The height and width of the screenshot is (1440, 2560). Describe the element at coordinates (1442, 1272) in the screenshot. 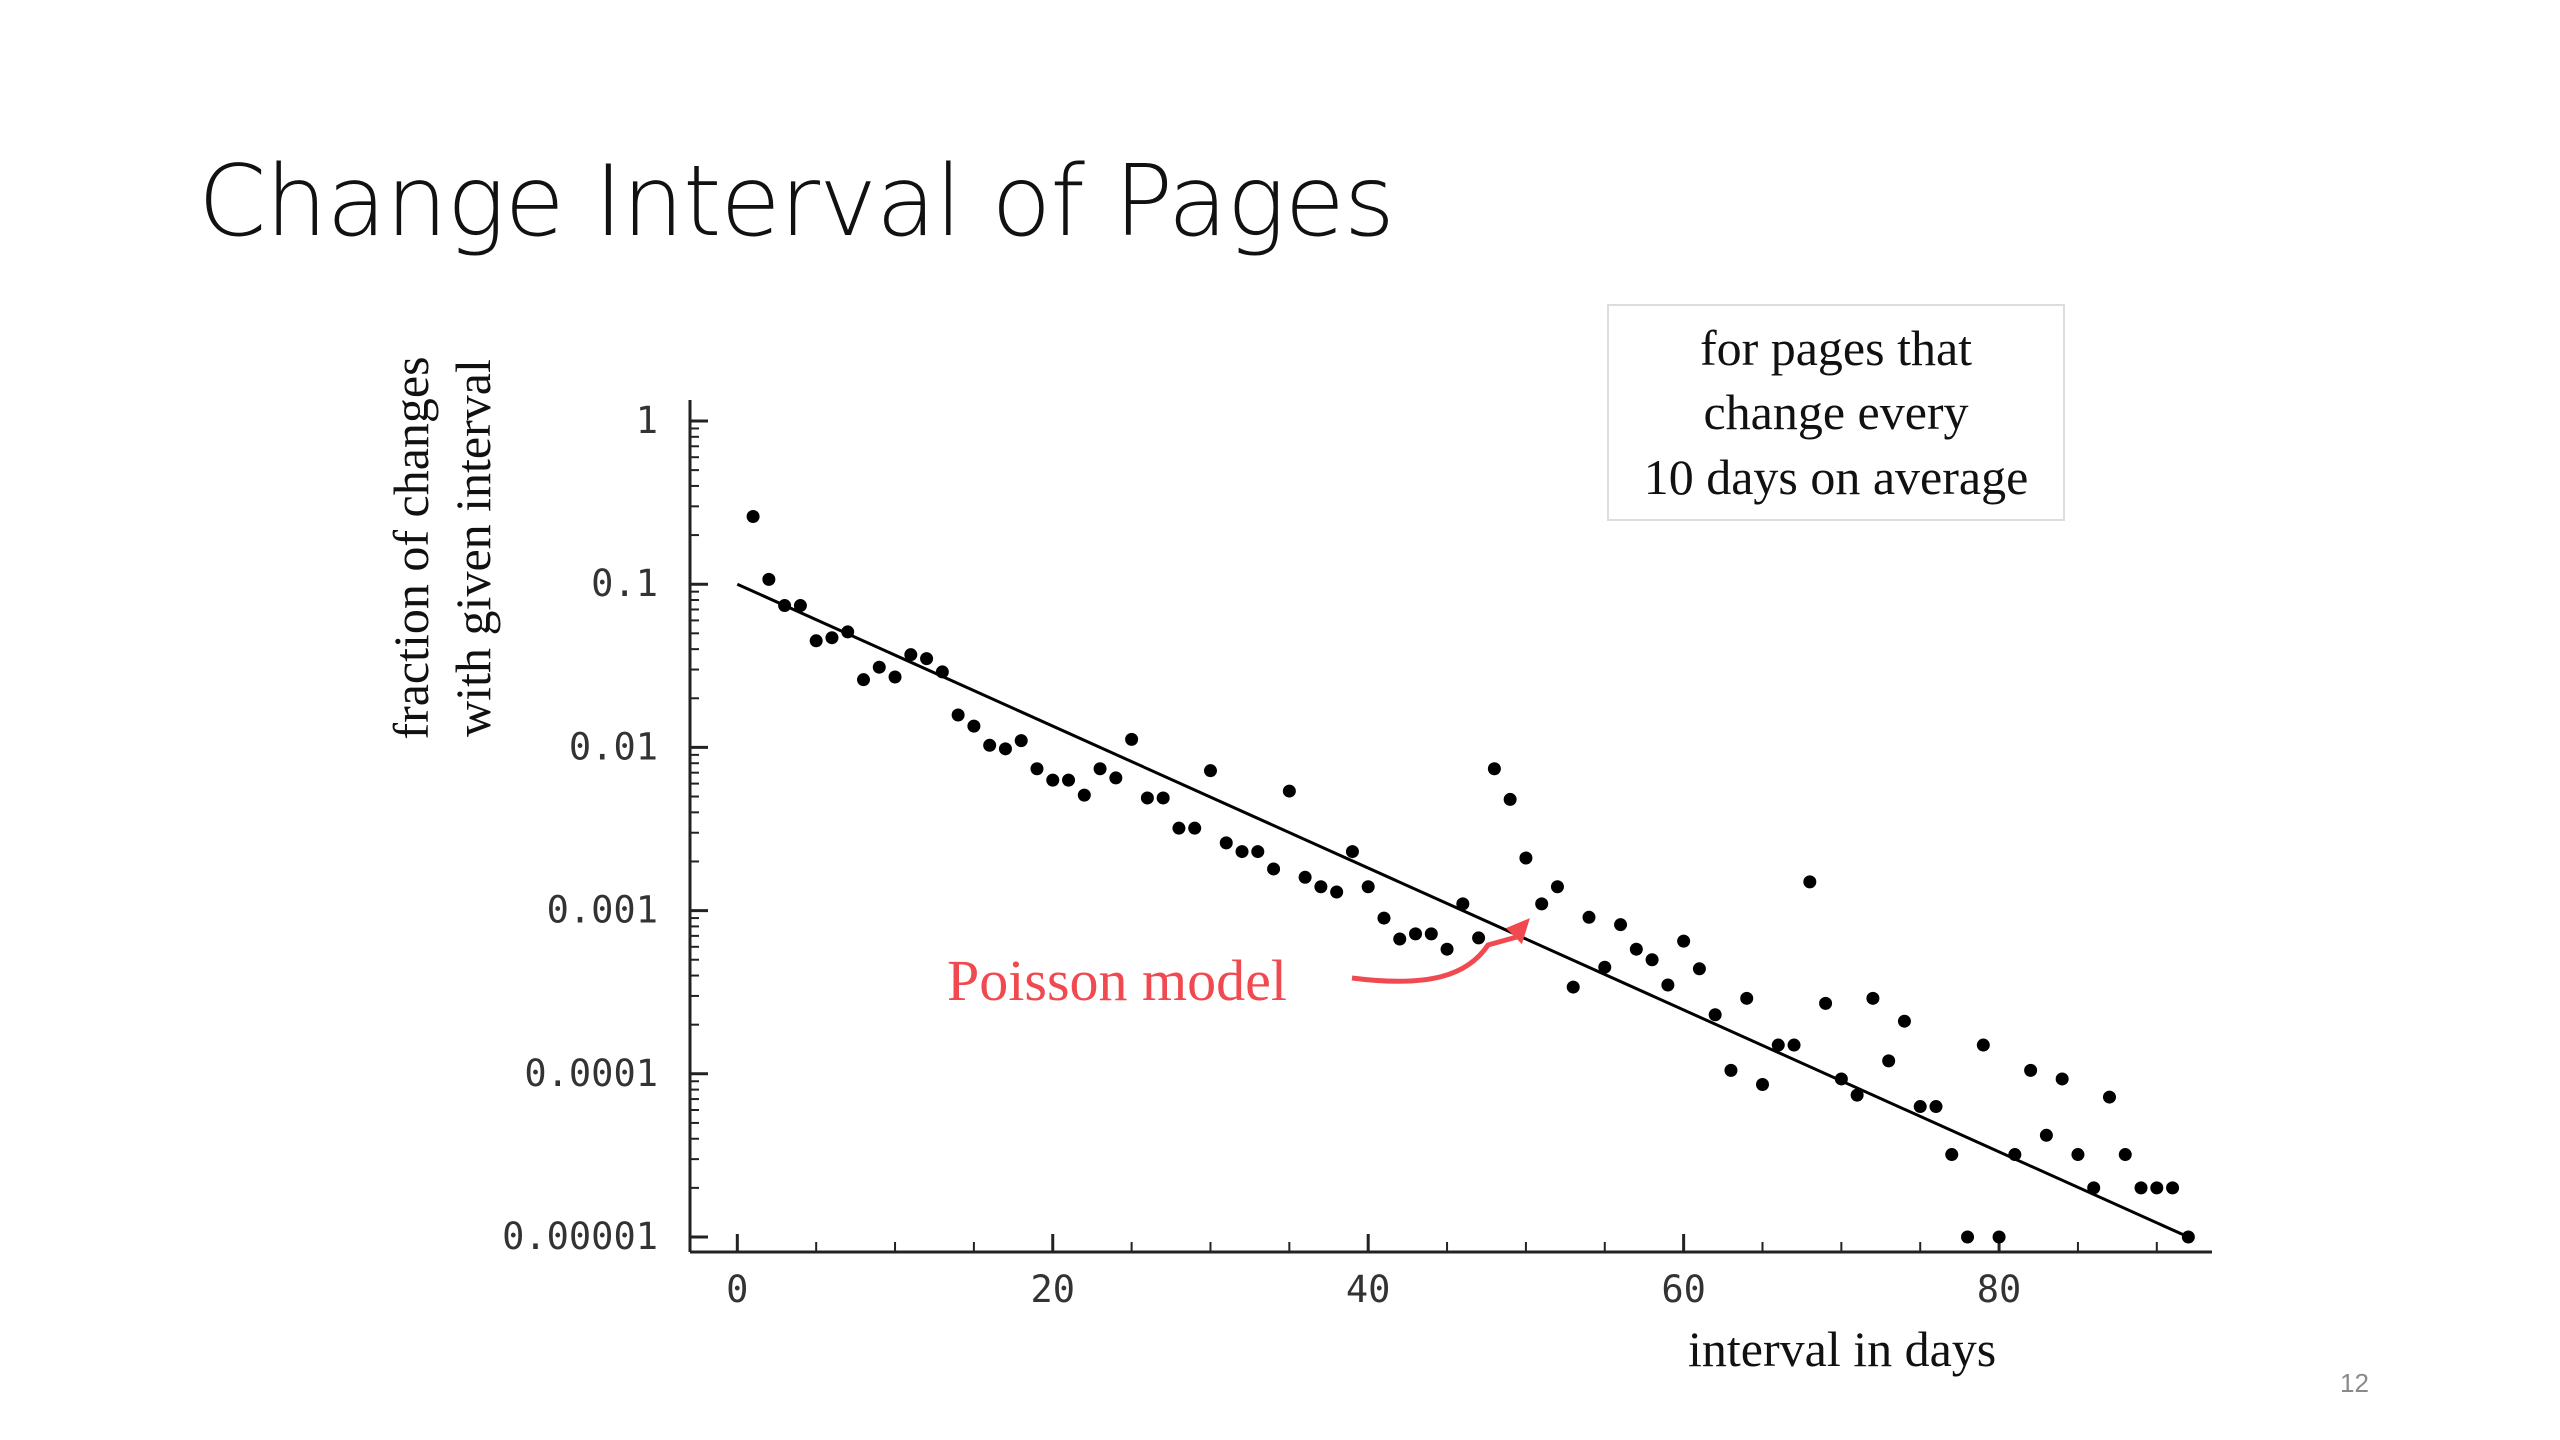

I see `x-axis-ticks: 0 20 40 60 80` at that location.